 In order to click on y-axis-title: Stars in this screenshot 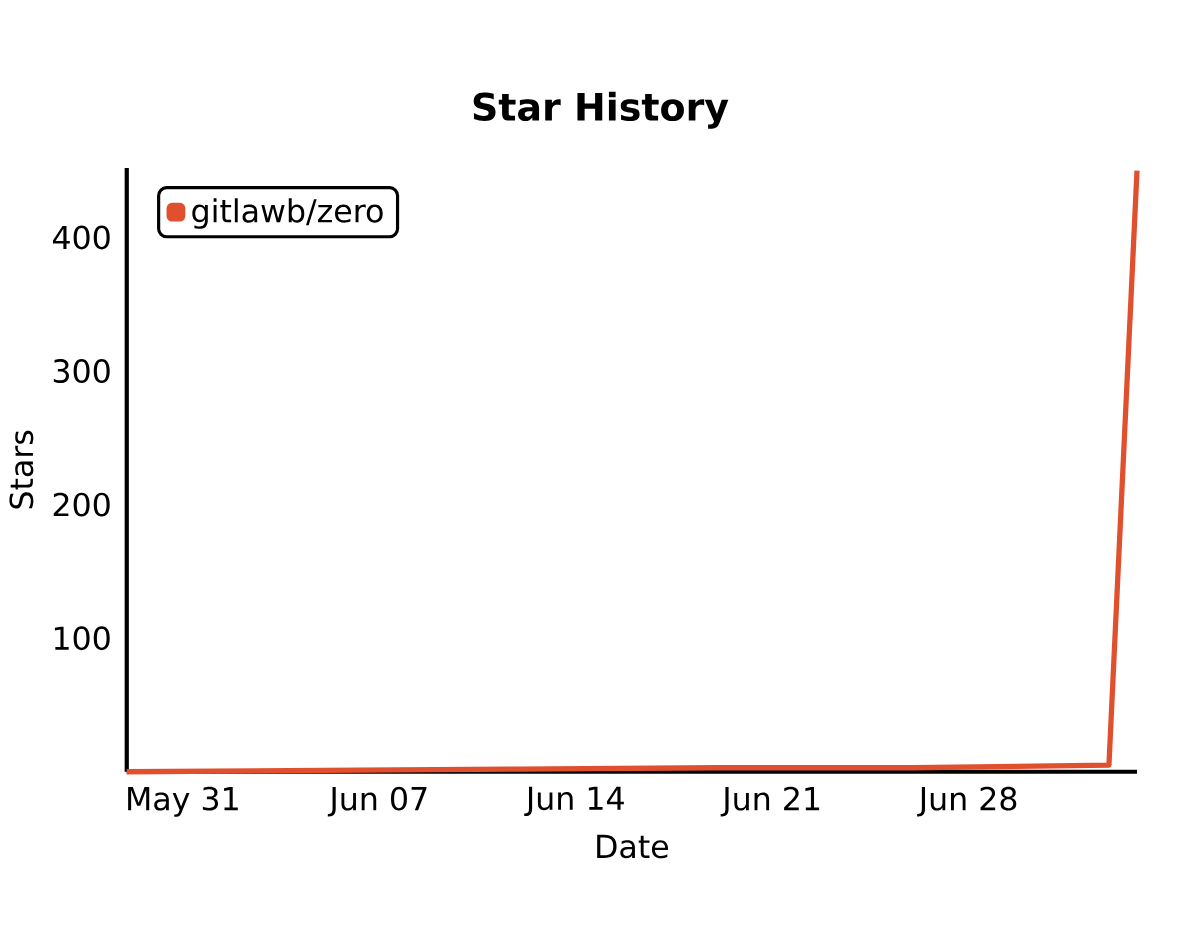, I will do `click(21, 469)`.